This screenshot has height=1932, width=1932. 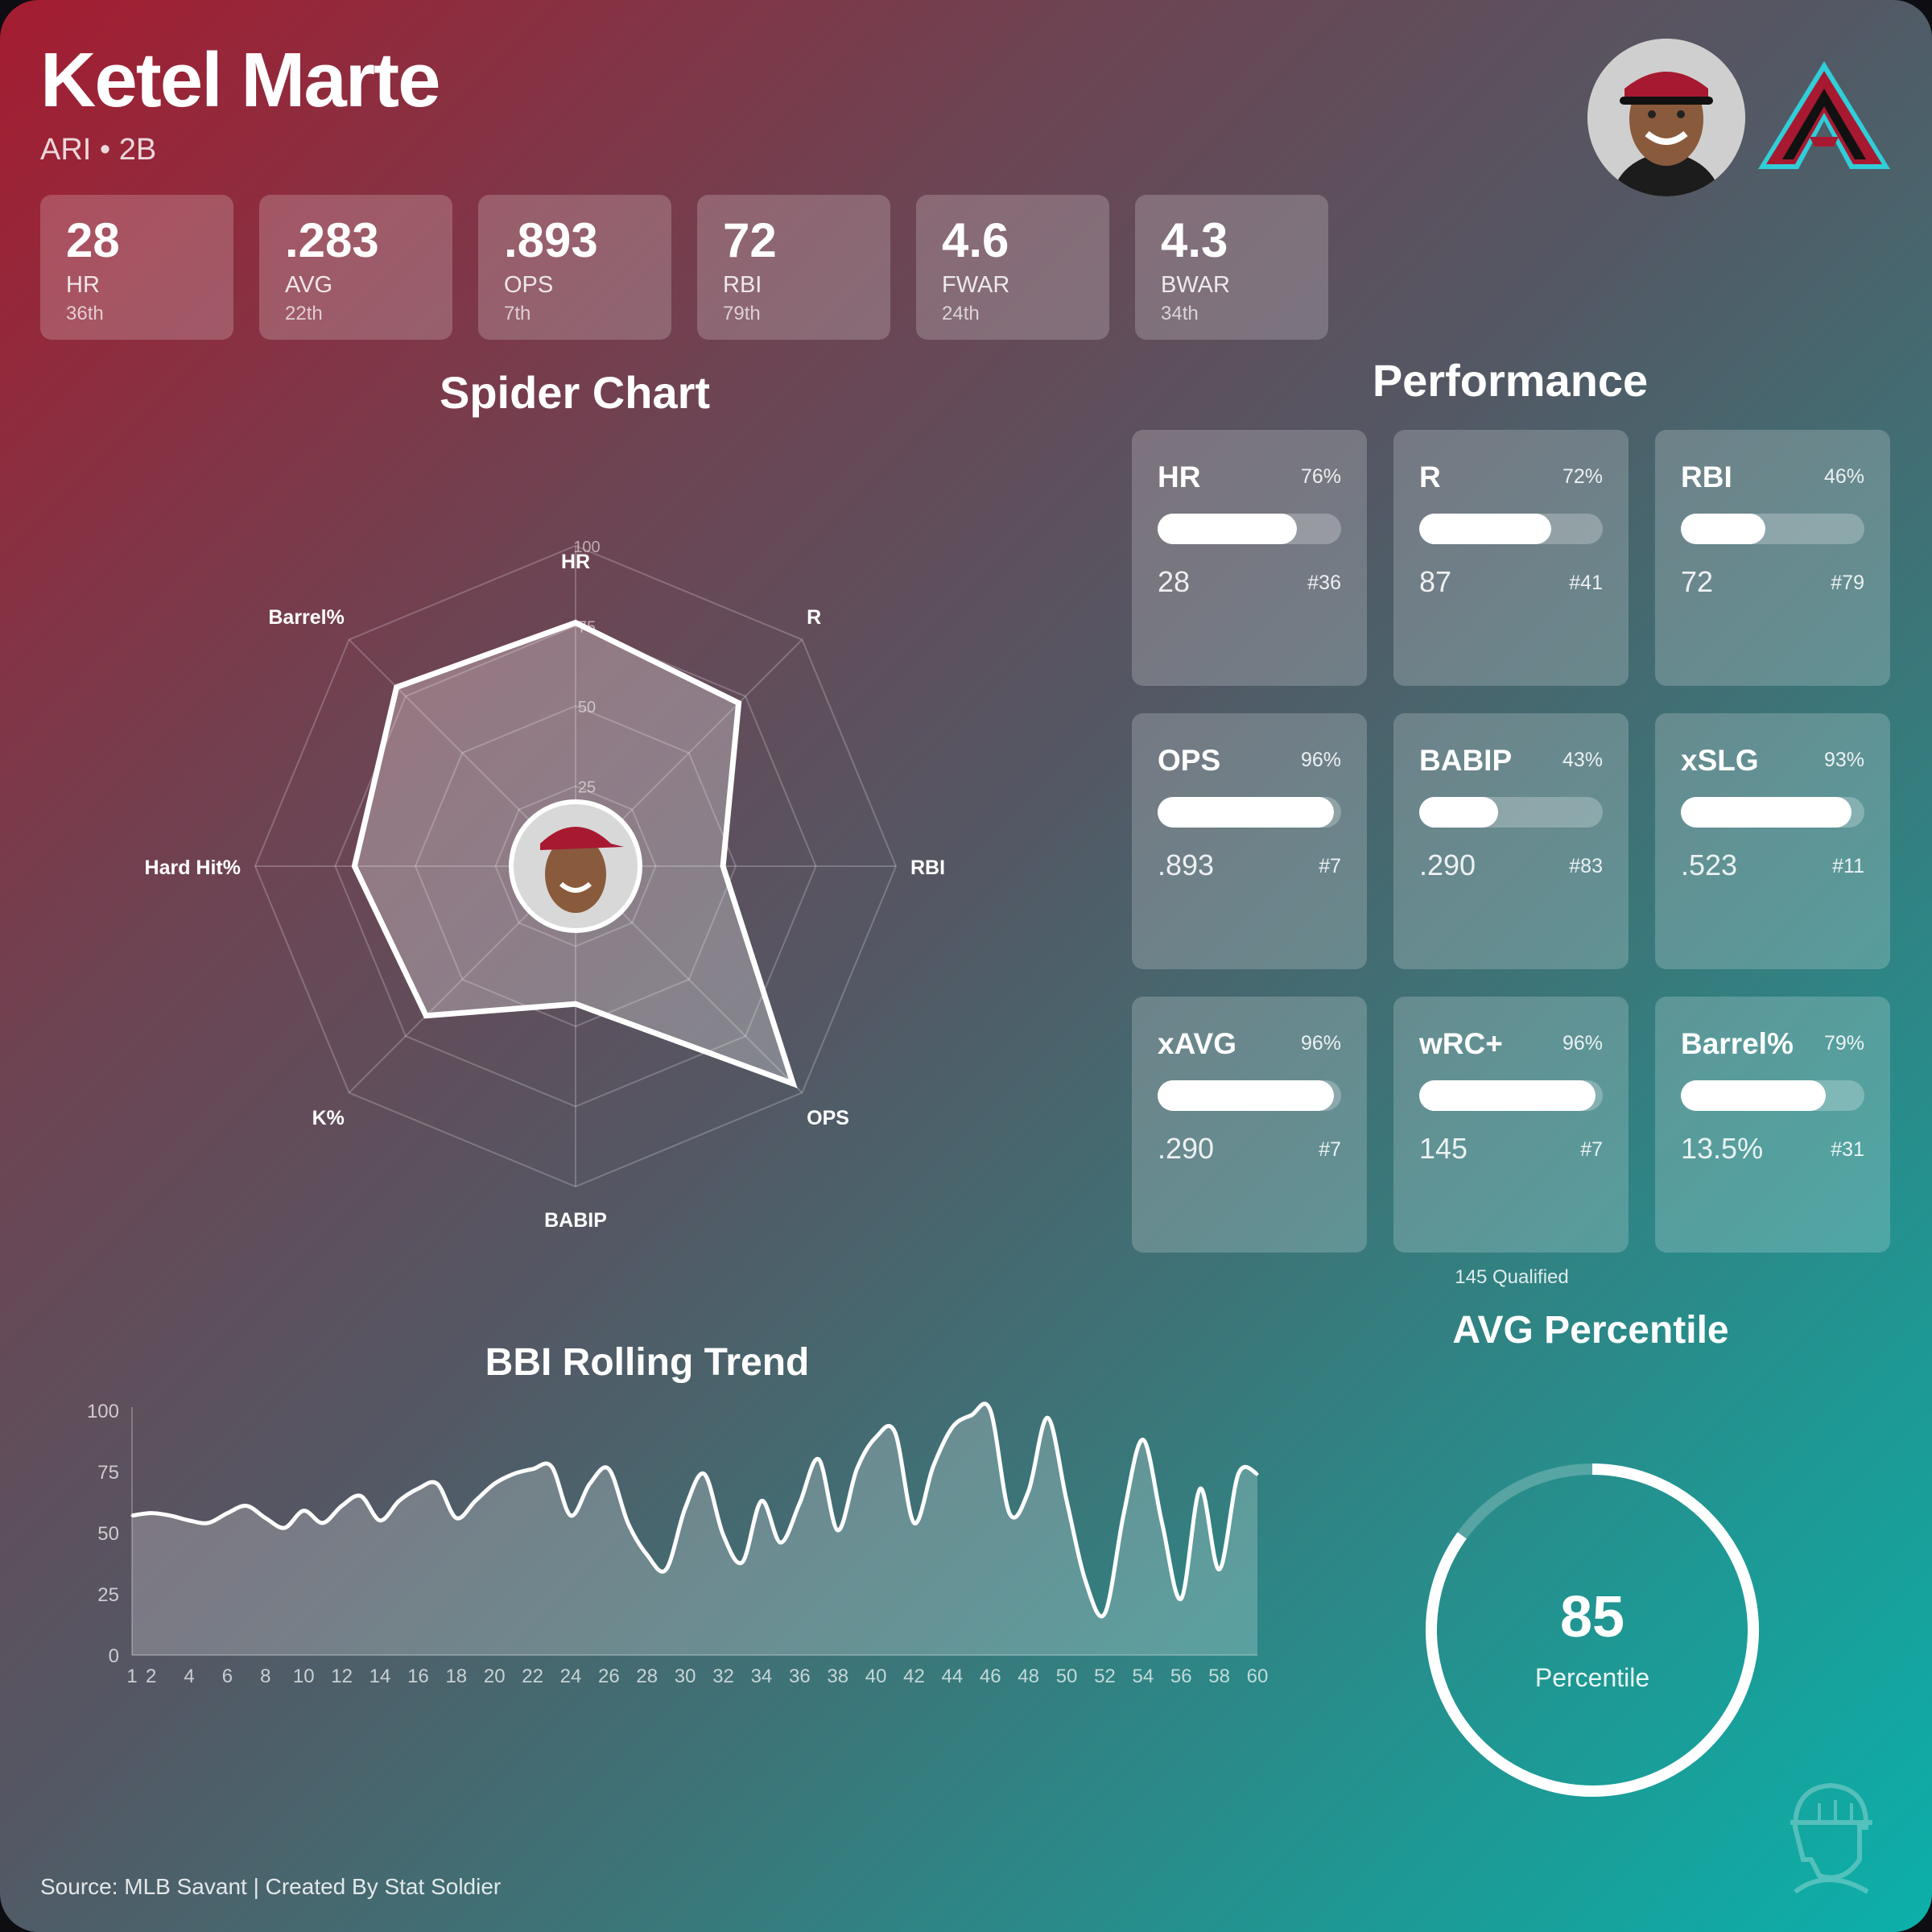 I want to click on perf-label: BABIP, so click(x=1466, y=760).